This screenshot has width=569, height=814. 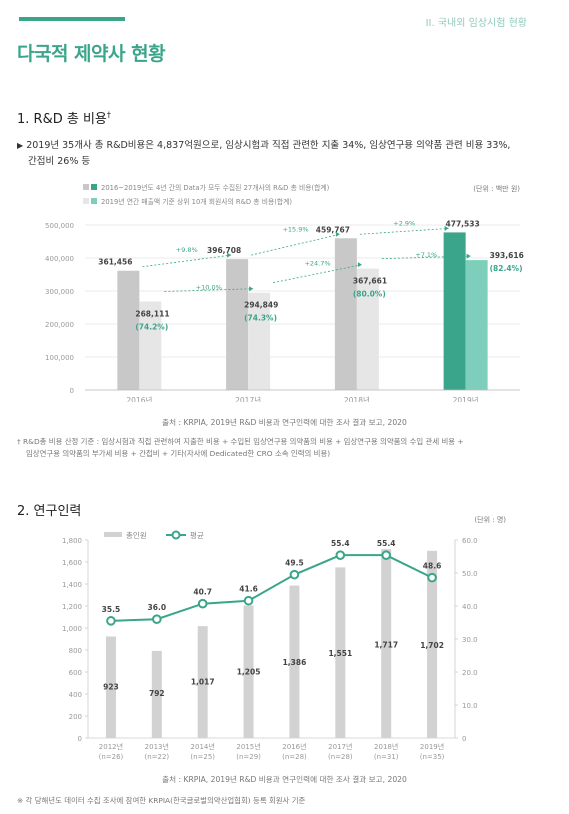 What do you see at coordinates (94, 201) in the screenshot?
I see `legend-swatch-series2-2019` at bounding box center [94, 201].